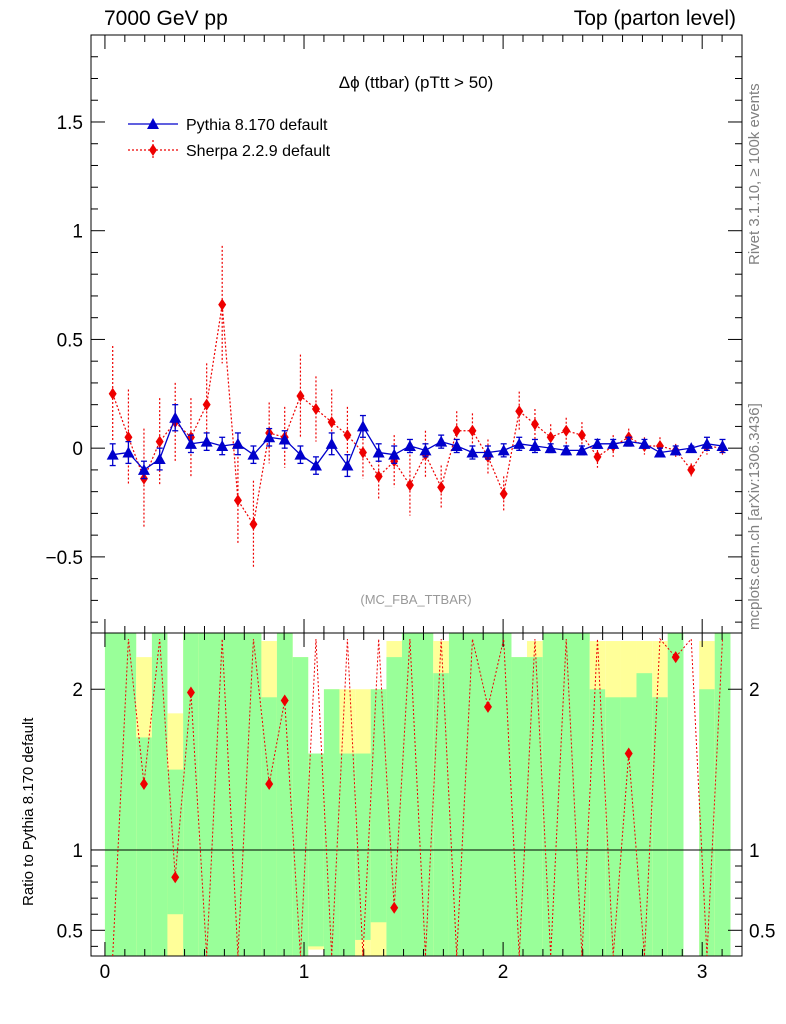 This screenshot has height=1024, width=786. I want to click on legend: Pythia 8.170 default Sherpa 2.2.9 default, so click(229, 138).